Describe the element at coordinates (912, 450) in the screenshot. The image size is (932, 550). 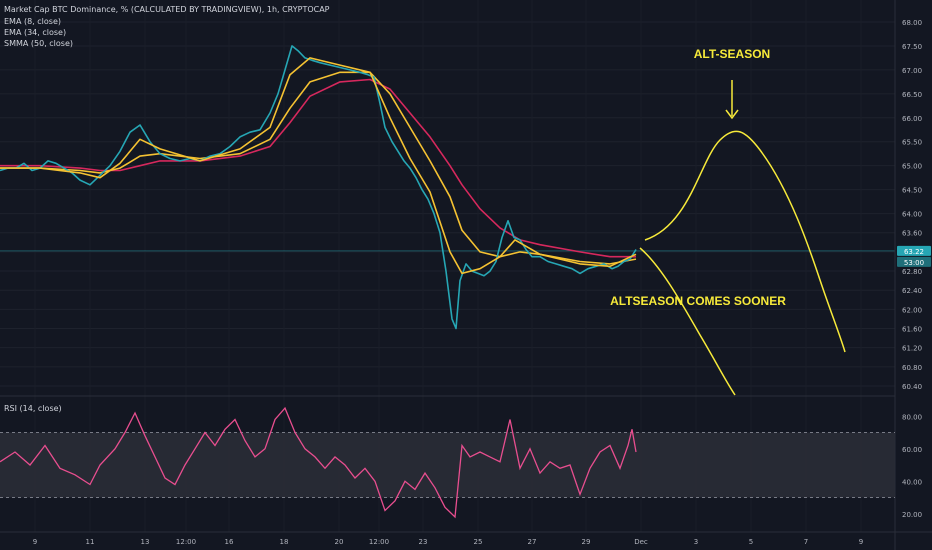
I see `rsi-y-tick-label: 60.00` at that location.